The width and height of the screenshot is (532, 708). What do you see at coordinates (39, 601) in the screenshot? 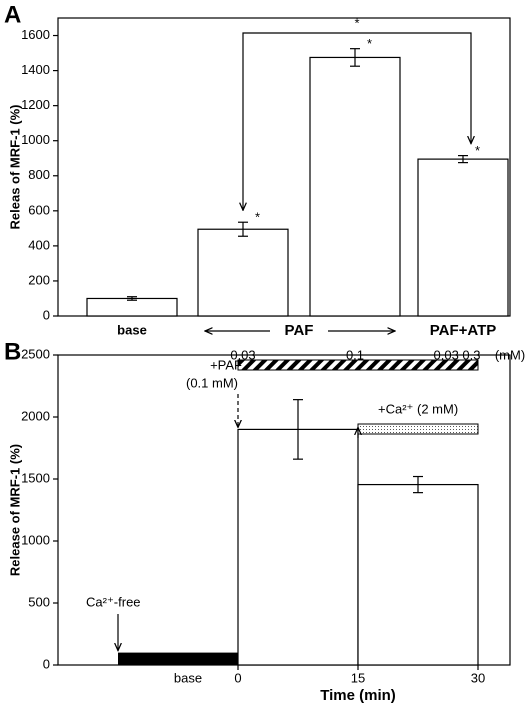
I see `y-tick-label: 500` at bounding box center [39, 601].